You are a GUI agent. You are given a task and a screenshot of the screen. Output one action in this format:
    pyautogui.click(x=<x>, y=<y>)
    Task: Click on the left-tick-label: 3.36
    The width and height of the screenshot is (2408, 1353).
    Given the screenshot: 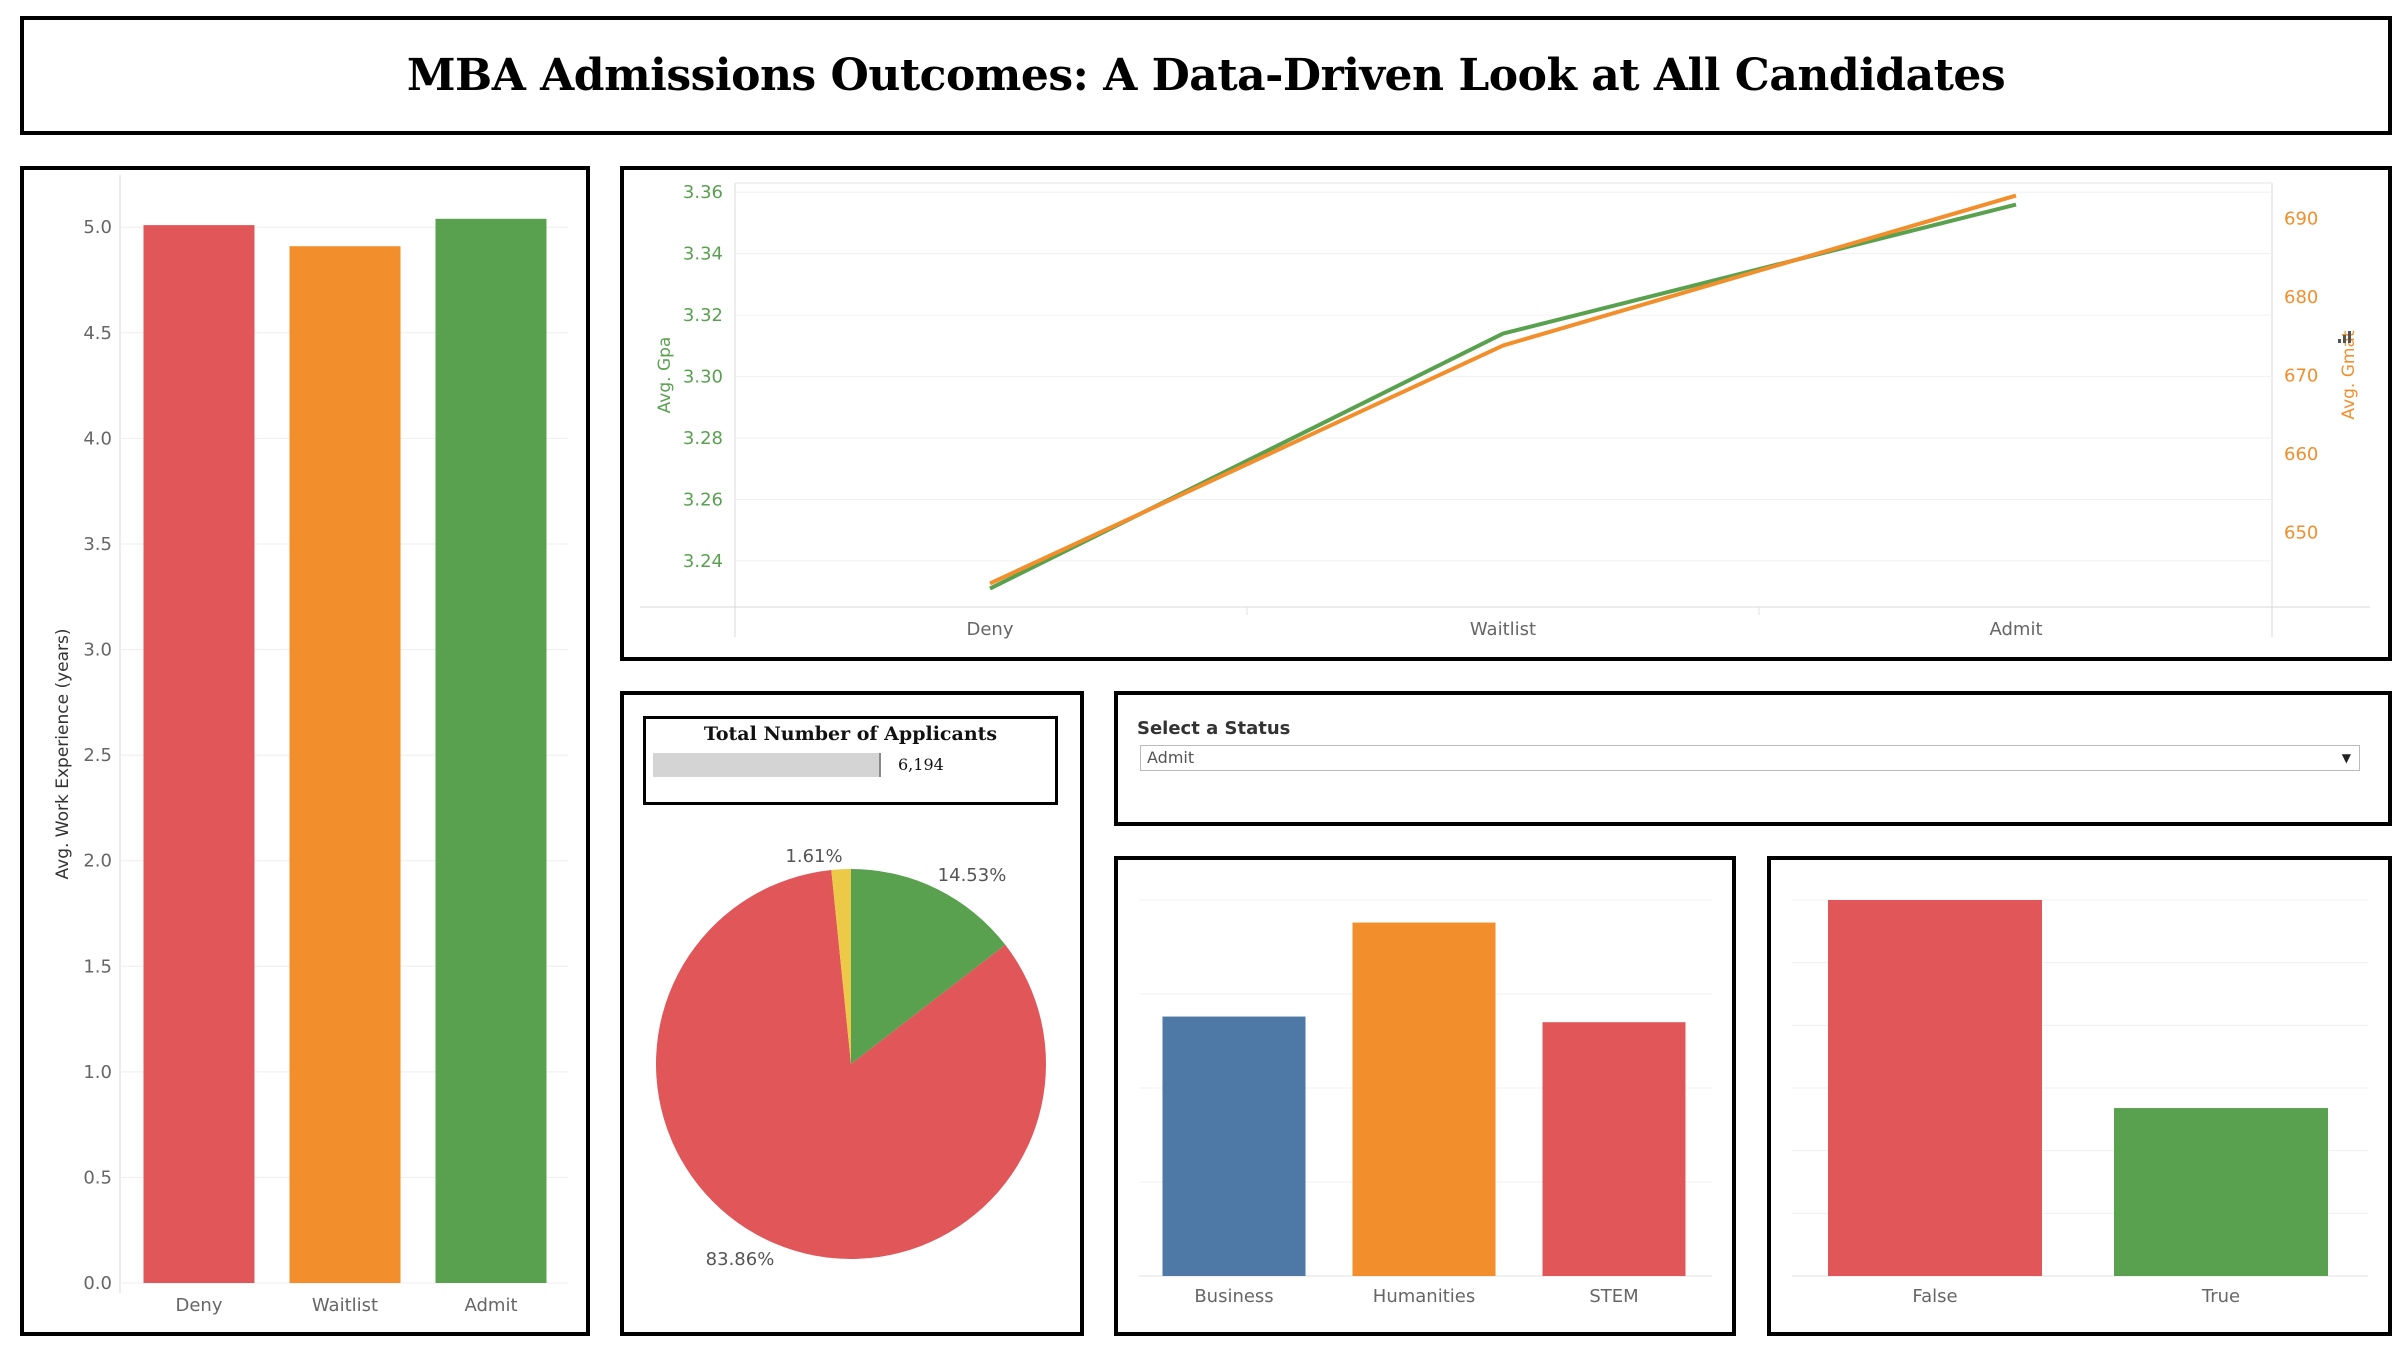 What is the action you would take?
    pyautogui.click(x=703, y=192)
    